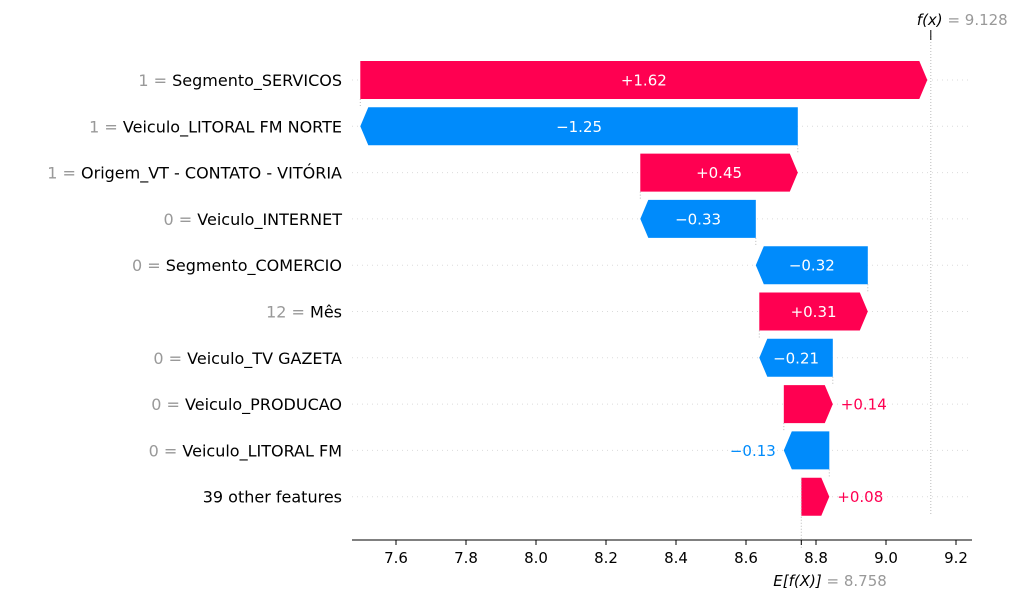 The width and height of the screenshot is (1032, 600). What do you see at coordinates (797, 581) in the screenshot?
I see `efx-label: E[f(X)]` at bounding box center [797, 581].